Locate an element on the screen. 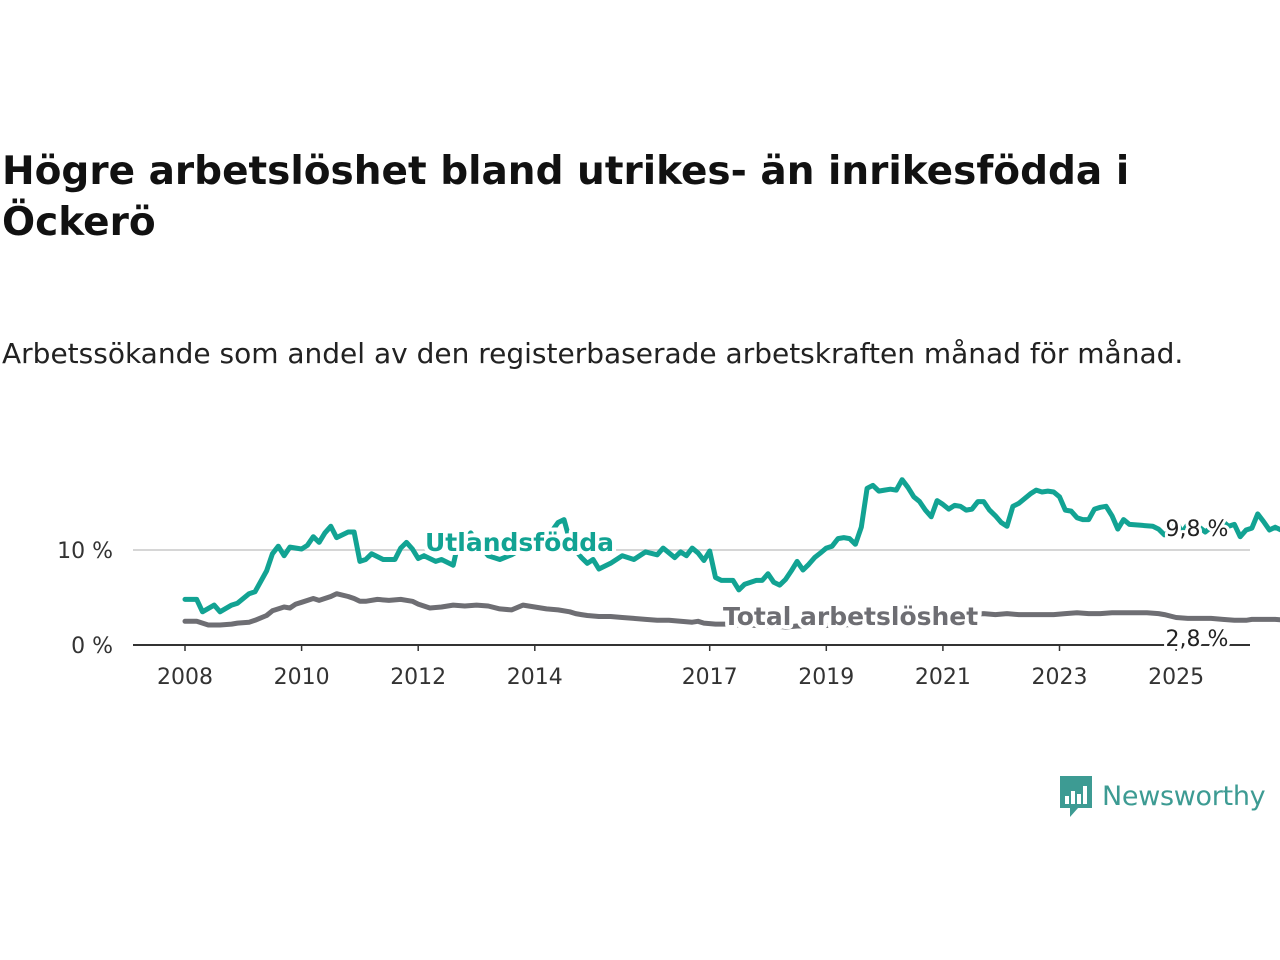 This screenshot has height=960, width=1280. x-tick-label: 2010 is located at coordinates (302, 677).